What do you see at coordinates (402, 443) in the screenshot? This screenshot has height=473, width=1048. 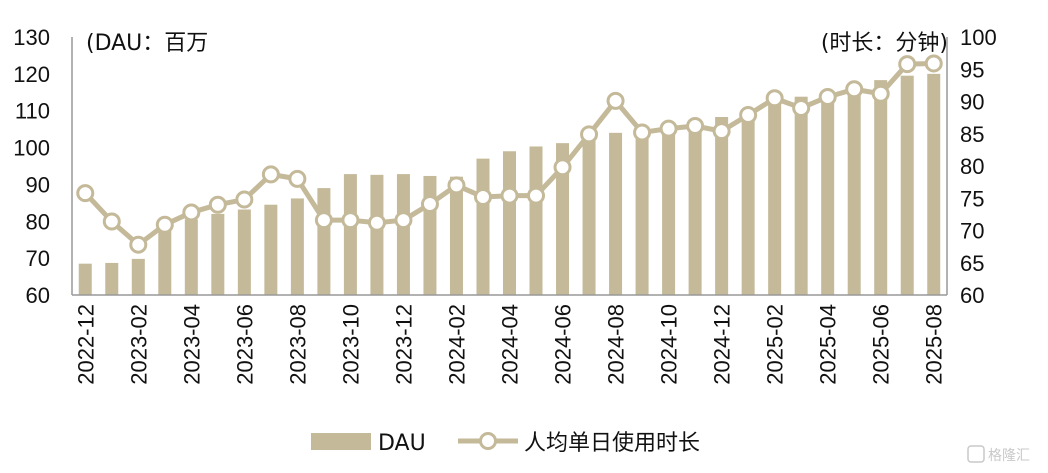 I see `legend-dau-label: DAU` at bounding box center [402, 443].